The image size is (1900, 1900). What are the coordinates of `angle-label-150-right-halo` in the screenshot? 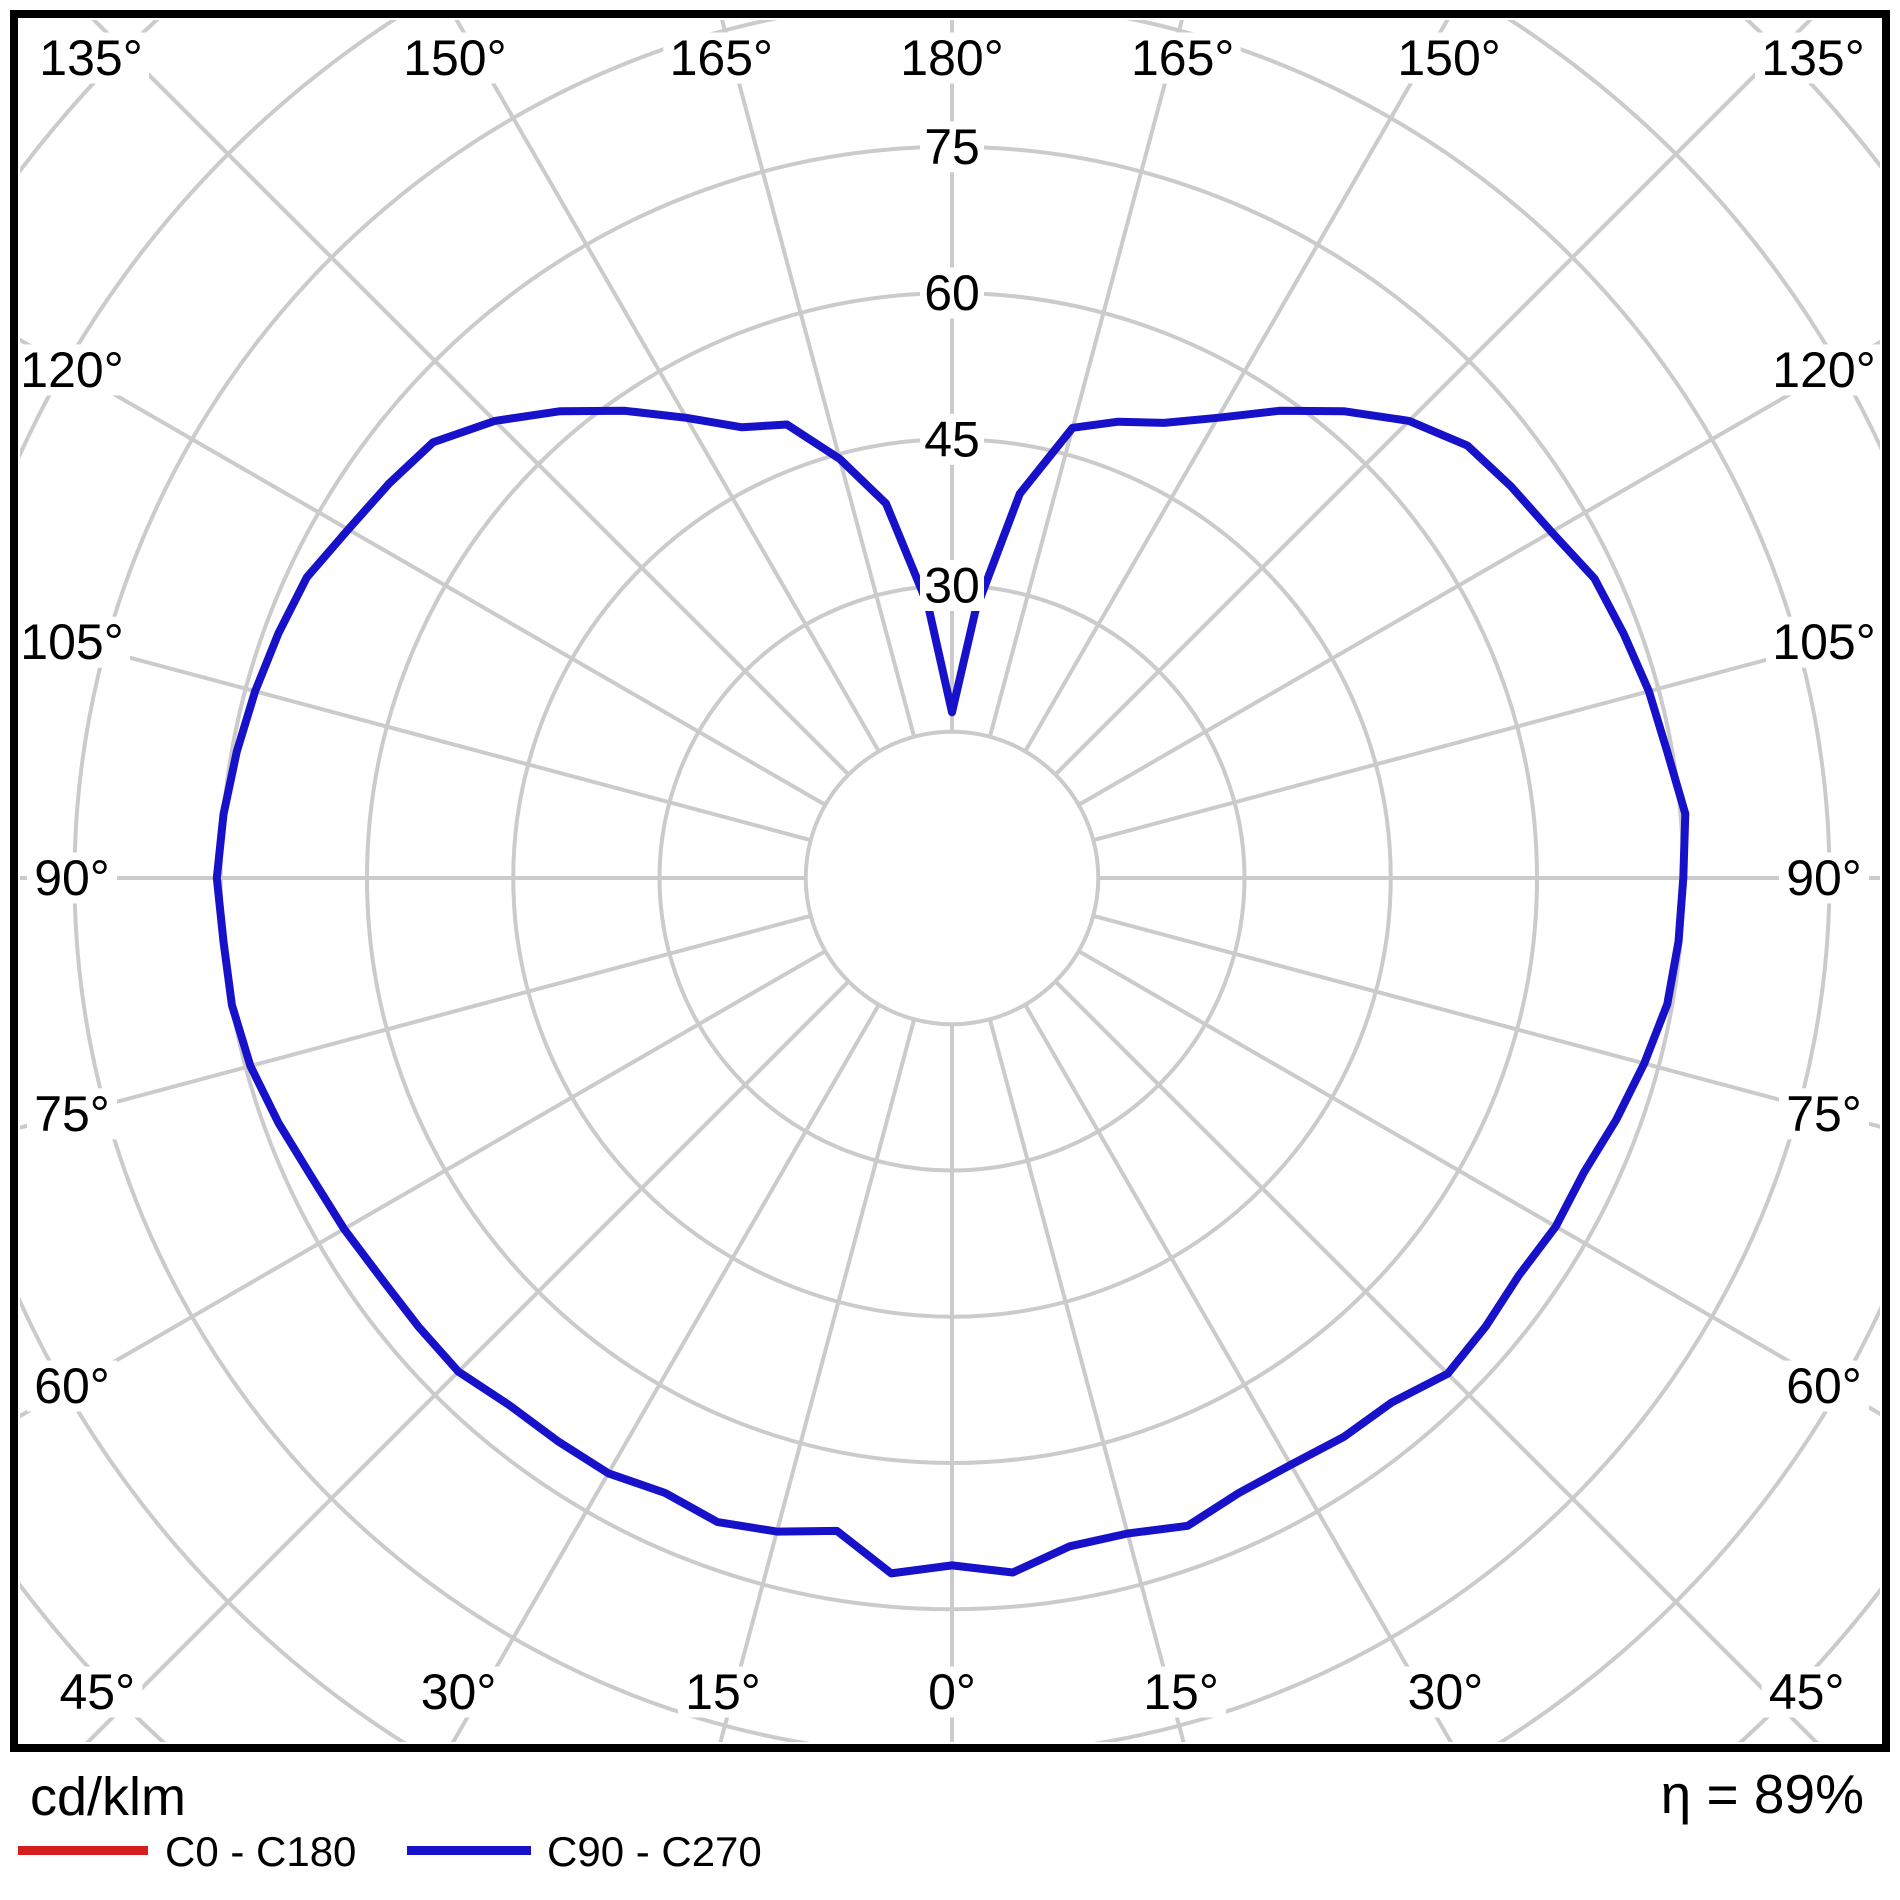 It's located at (1449, 58).